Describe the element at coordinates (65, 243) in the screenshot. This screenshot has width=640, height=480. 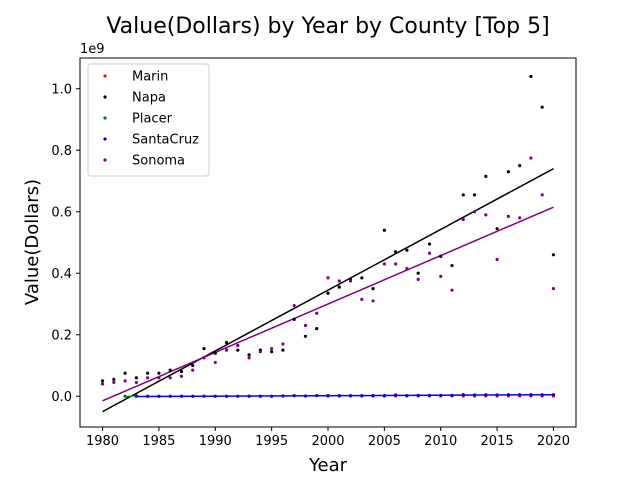
I see `y-axis-ticks: 0.0 0.2 0.4 0.6 0.8 1.0` at that location.